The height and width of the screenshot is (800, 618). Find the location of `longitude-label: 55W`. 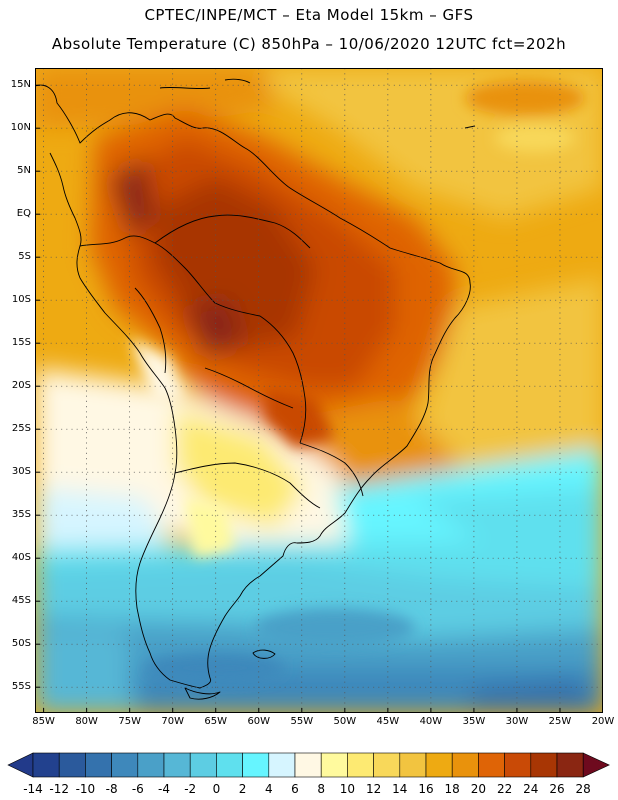

longitude-label: 55W is located at coordinates (302, 721).